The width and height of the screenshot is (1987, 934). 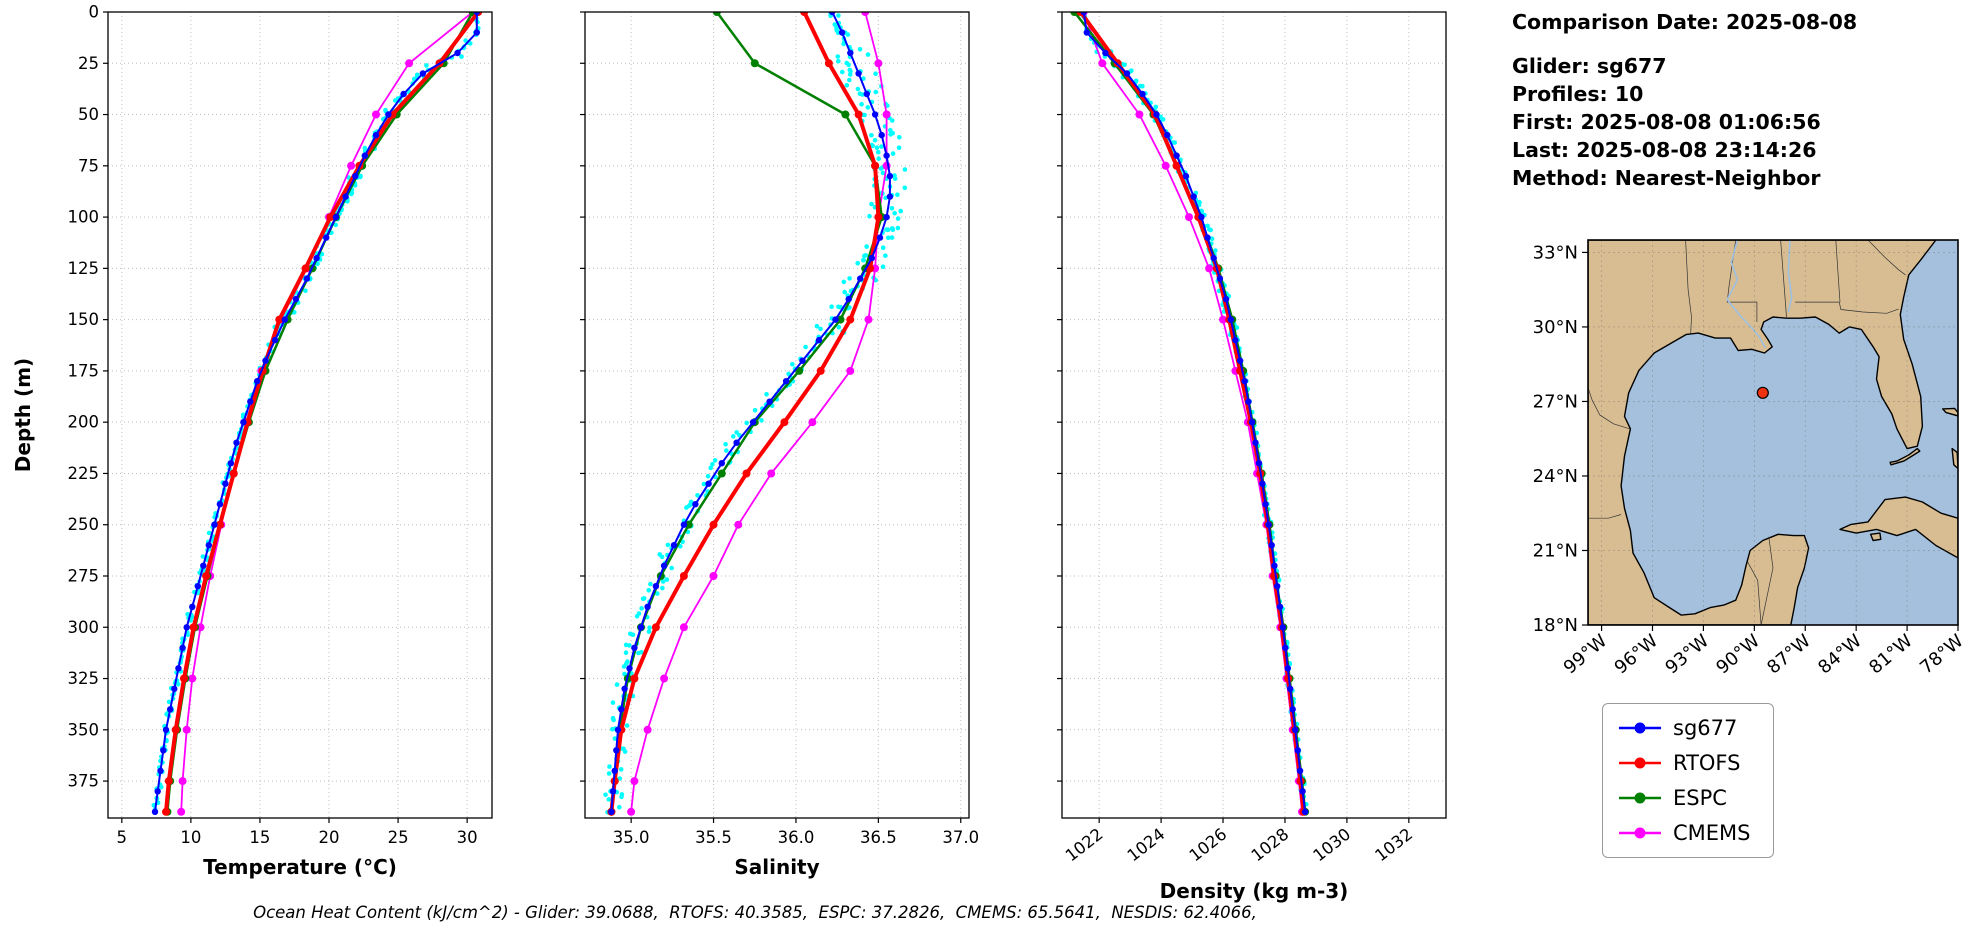 What do you see at coordinates (1393, 844) in the screenshot?
I see `svg-text: 1032` at bounding box center [1393, 844].